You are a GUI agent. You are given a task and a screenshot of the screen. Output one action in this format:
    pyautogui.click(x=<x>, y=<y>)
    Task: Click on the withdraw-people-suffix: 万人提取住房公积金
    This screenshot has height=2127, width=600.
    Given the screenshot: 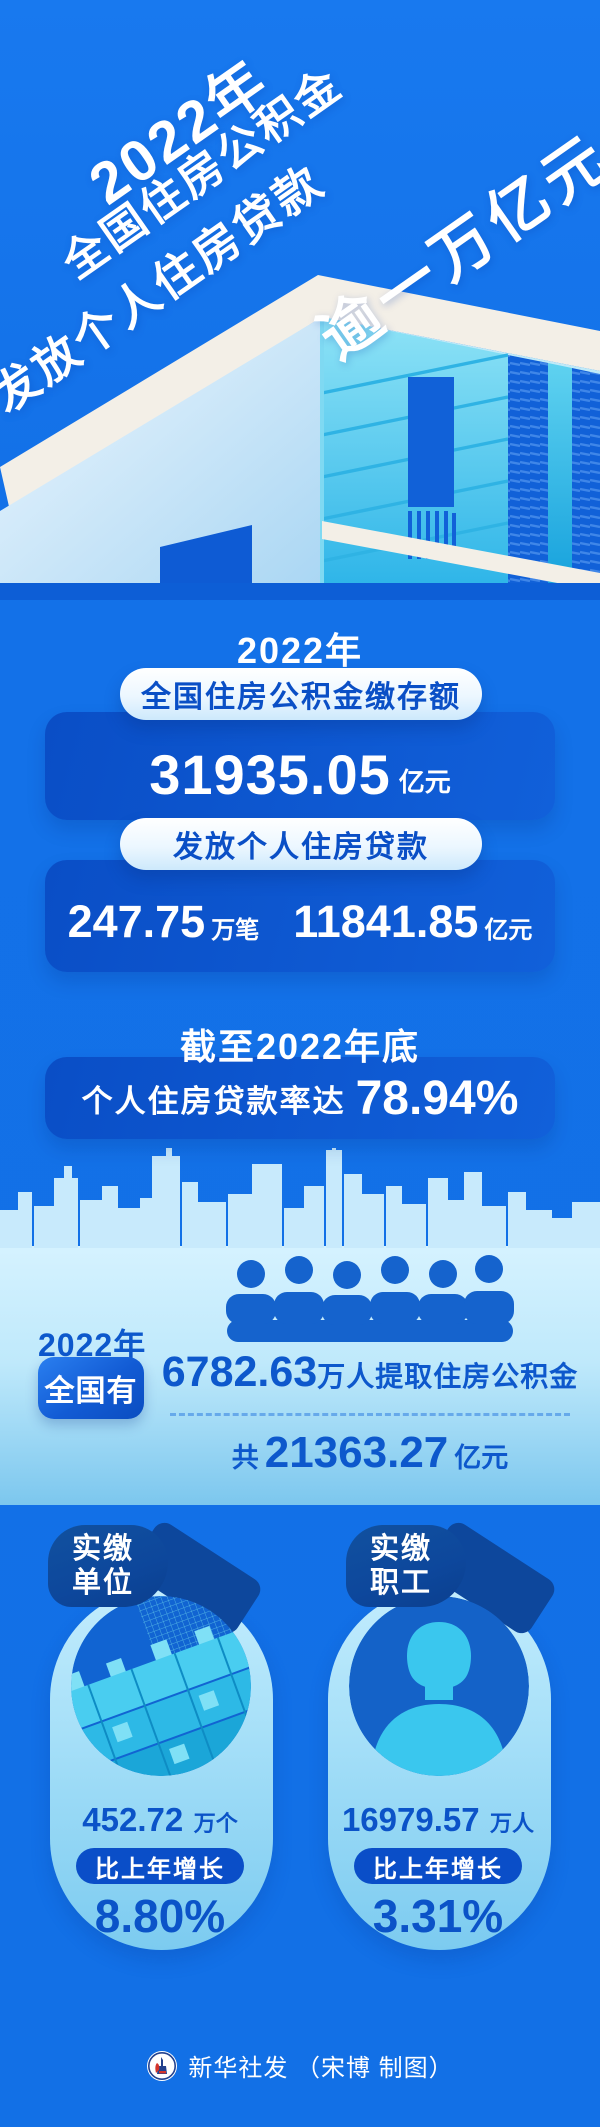 What is the action you would take?
    pyautogui.click(x=448, y=1376)
    